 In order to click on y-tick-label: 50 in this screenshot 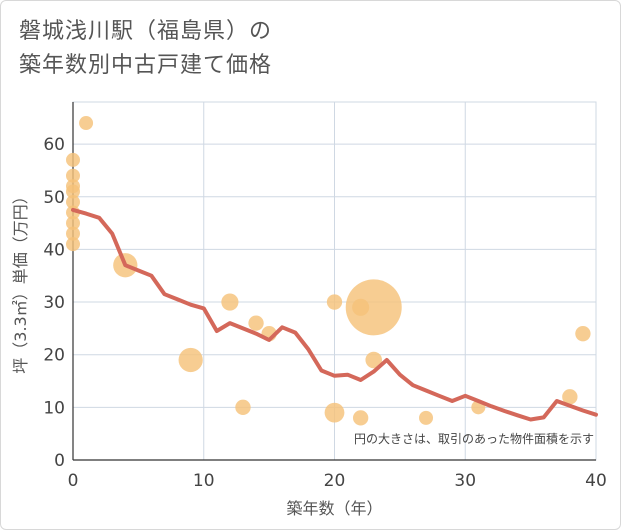, I will do `click(54, 198)`.